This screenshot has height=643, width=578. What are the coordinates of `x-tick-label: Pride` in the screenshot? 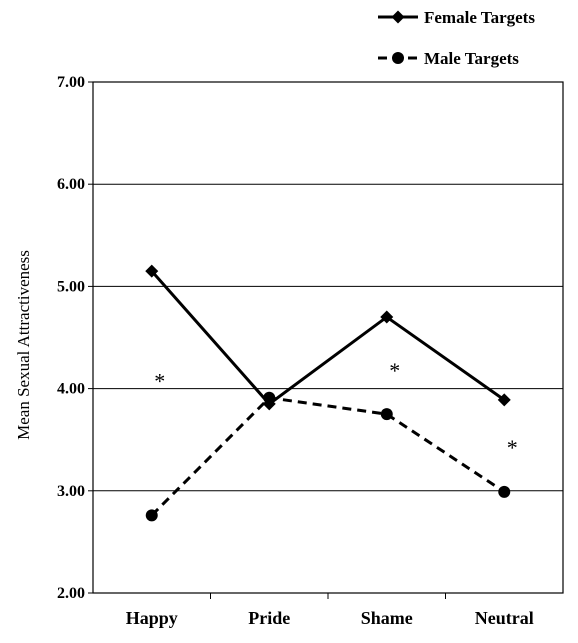 It's located at (269, 618).